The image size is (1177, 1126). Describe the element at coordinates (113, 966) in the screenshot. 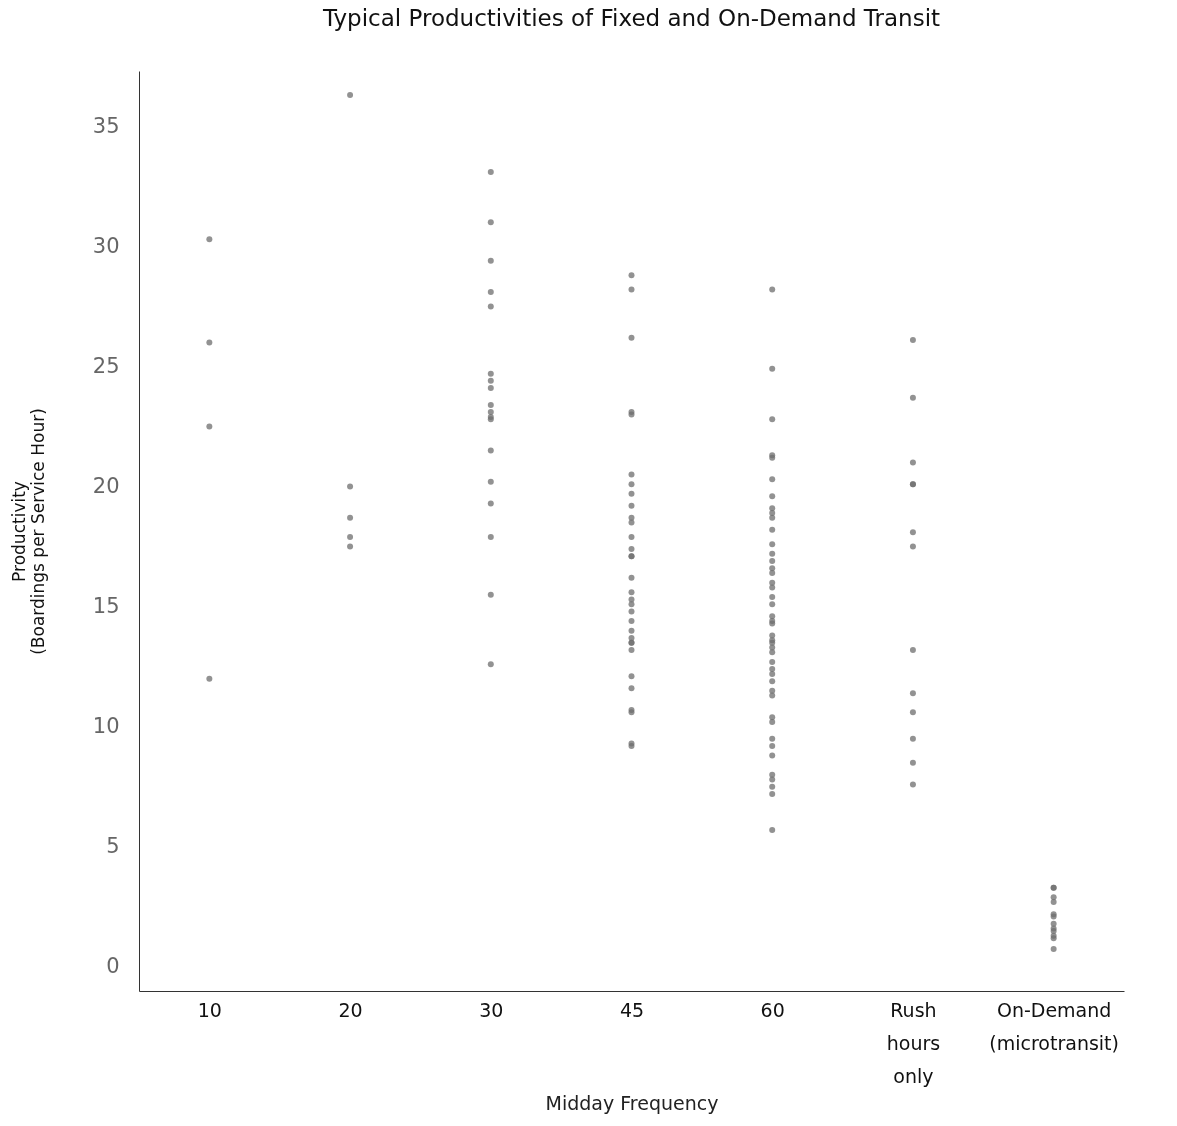

I see `y-tick-label: 0` at that location.